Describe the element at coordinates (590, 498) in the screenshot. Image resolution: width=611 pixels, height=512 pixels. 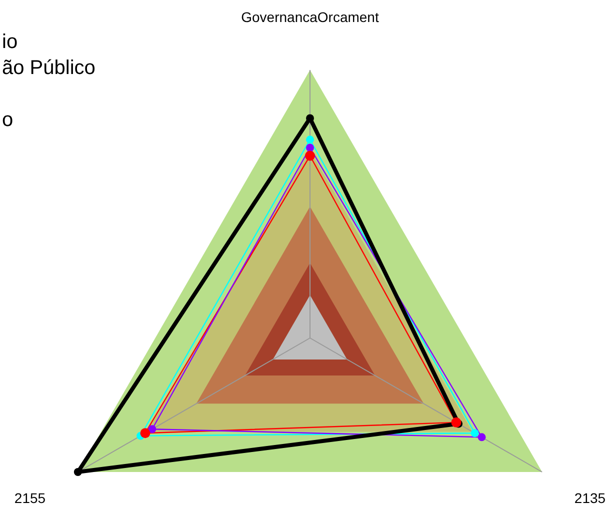
I see `spoke-label: 2135` at that location.